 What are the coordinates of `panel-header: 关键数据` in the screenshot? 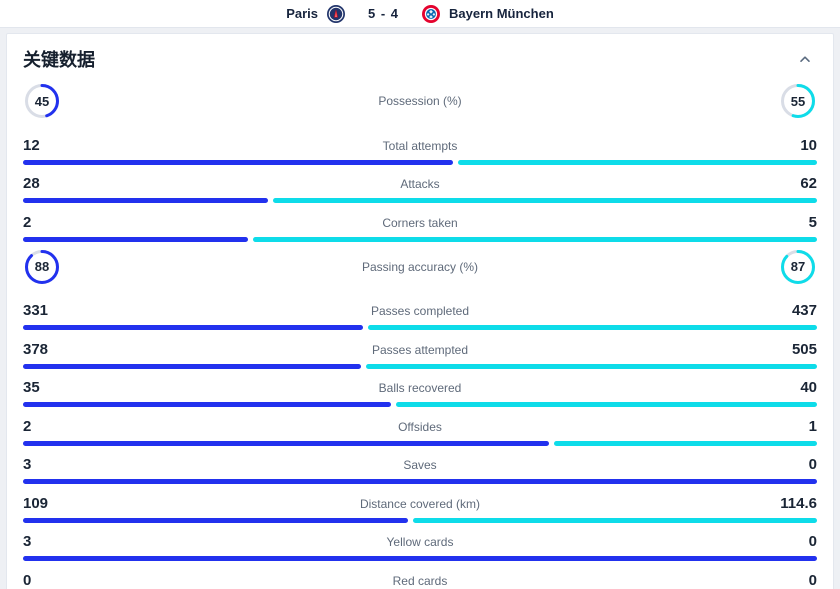 It's located at (420, 59).